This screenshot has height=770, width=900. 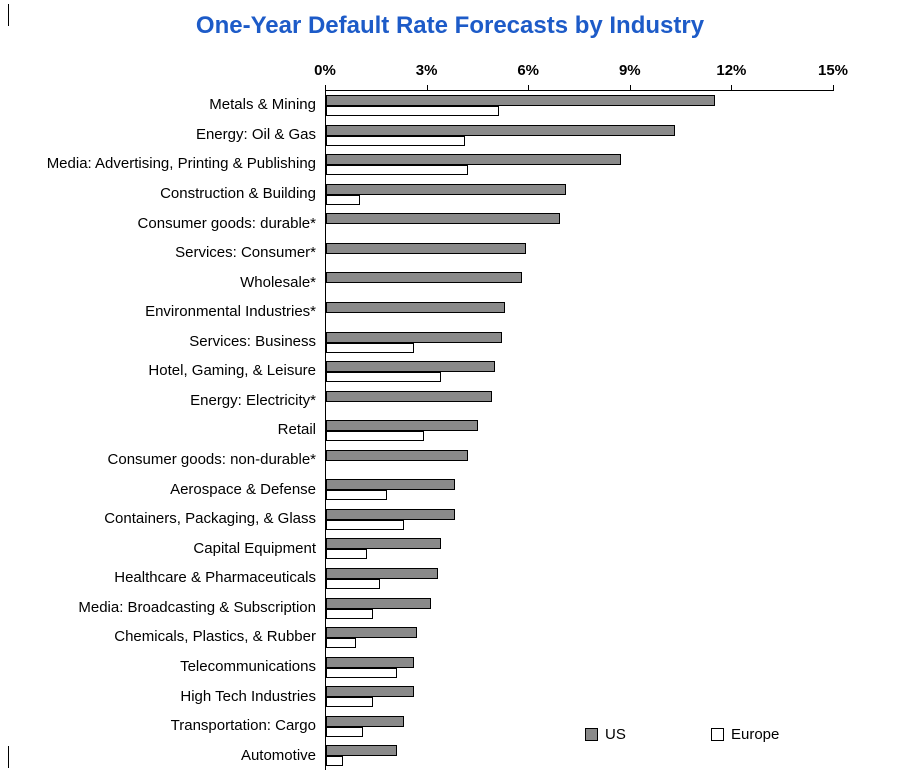 I want to click on category-label: Hotel, Gaming, & Leisure, so click(x=232, y=371).